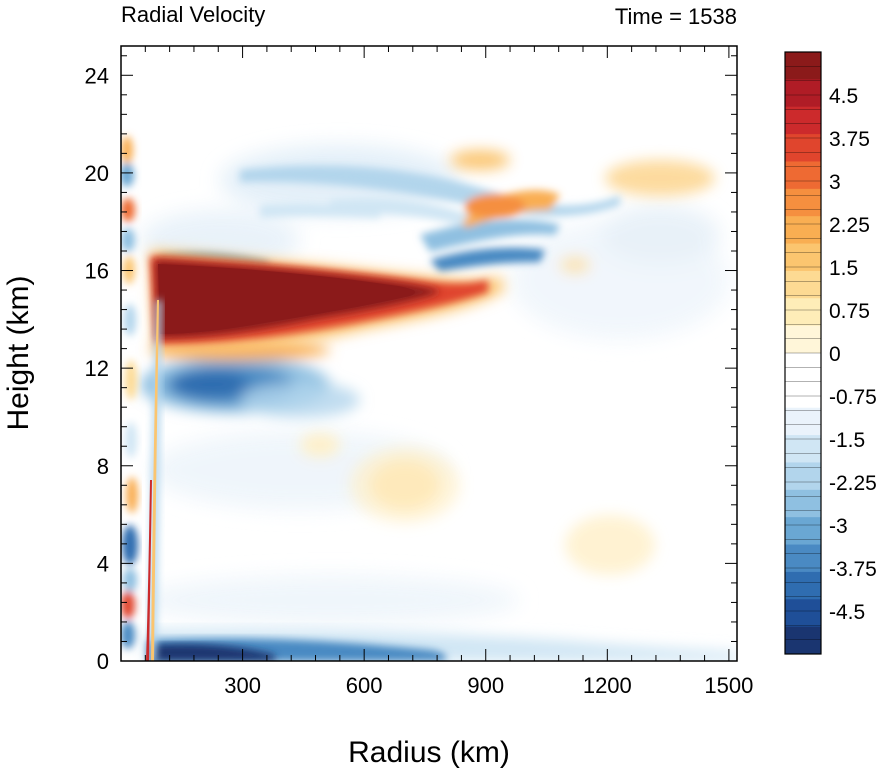 The width and height of the screenshot is (895, 774). I want to click on x-tick-label: 900, so click(485, 685).